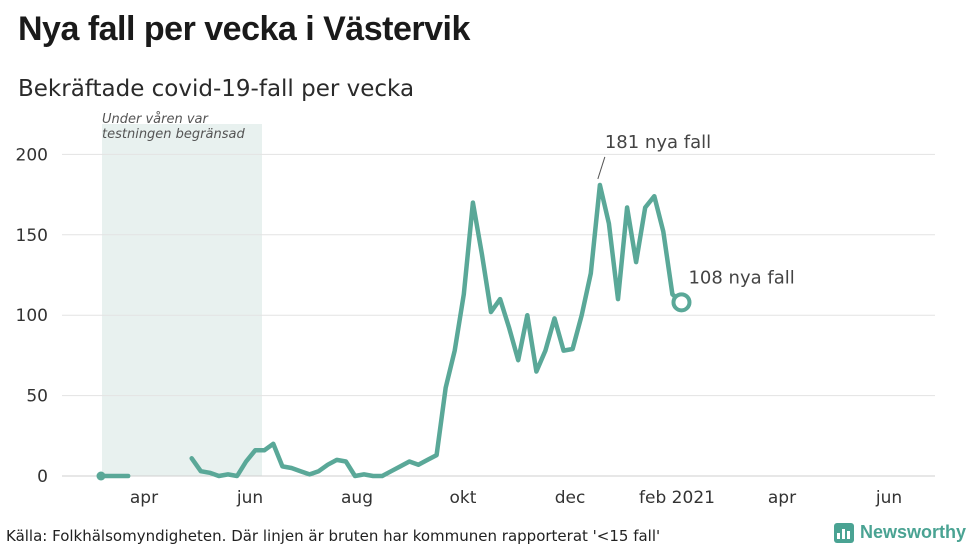 Image resolution: width=980 pixels, height=551 pixels. What do you see at coordinates (101, 476) in the screenshot?
I see `start-point` at bounding box center [101, 476].